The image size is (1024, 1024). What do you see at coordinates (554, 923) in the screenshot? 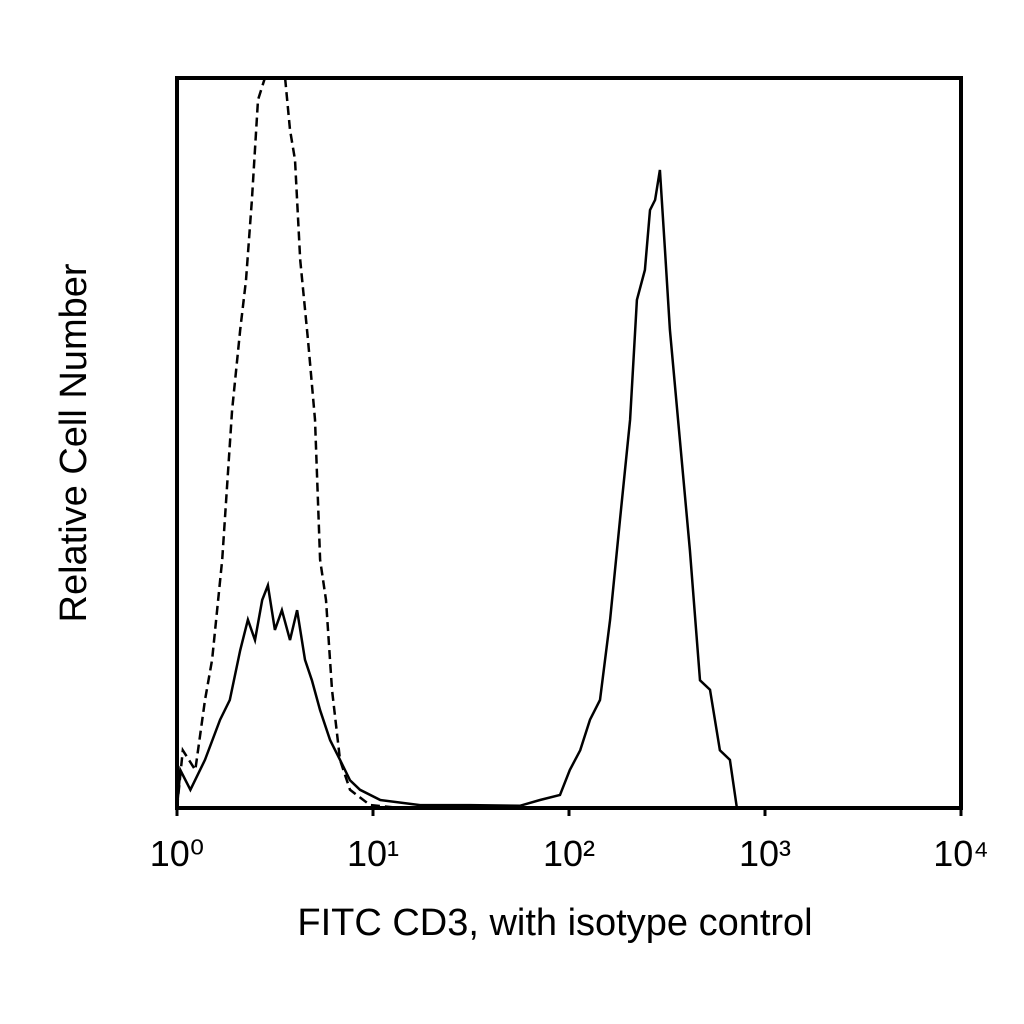
I see `x-axis-label: FITC CD3, with isotype control` at bounding box center [554, 923].